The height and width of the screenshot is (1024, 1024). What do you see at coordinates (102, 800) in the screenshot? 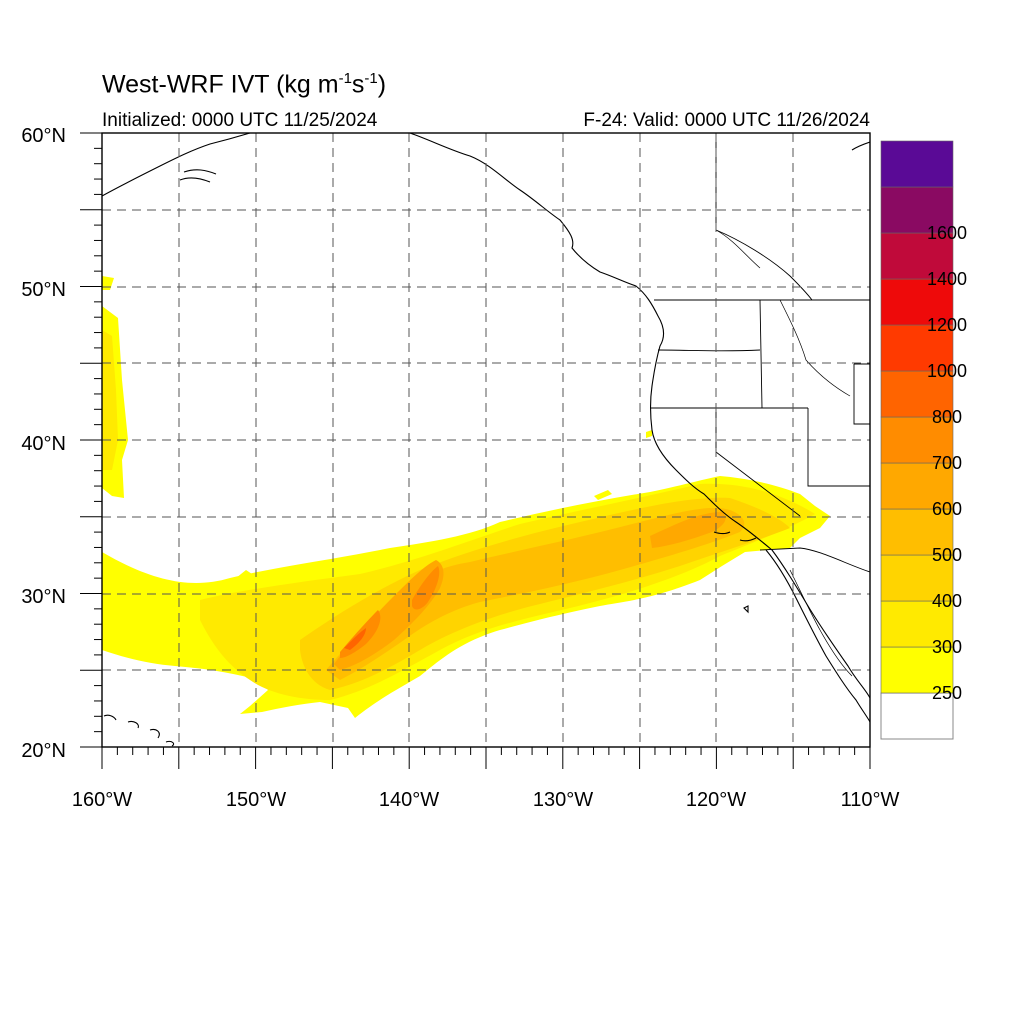
I see `lon-label-160w: 160°W` at bounding box center [102, 800].